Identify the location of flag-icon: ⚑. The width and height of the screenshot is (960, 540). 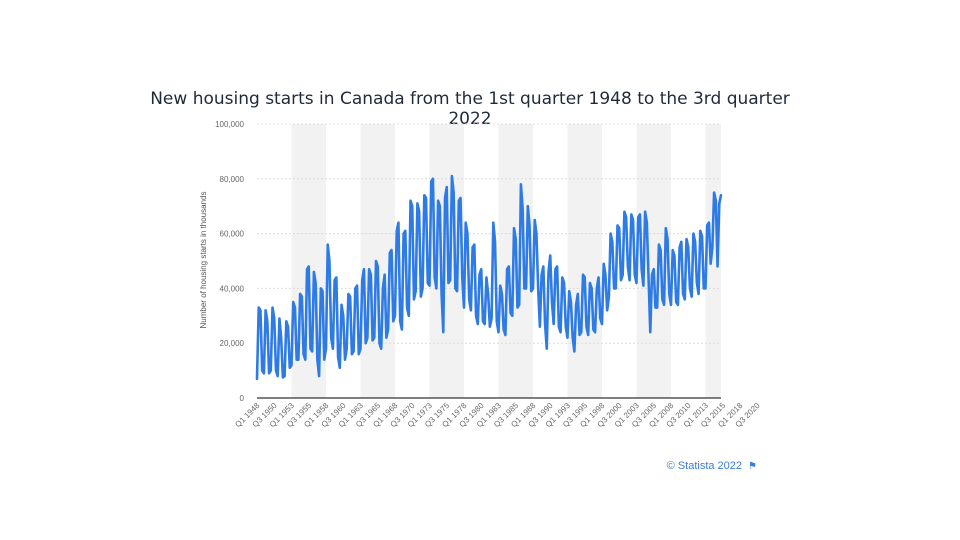
(752, 466).